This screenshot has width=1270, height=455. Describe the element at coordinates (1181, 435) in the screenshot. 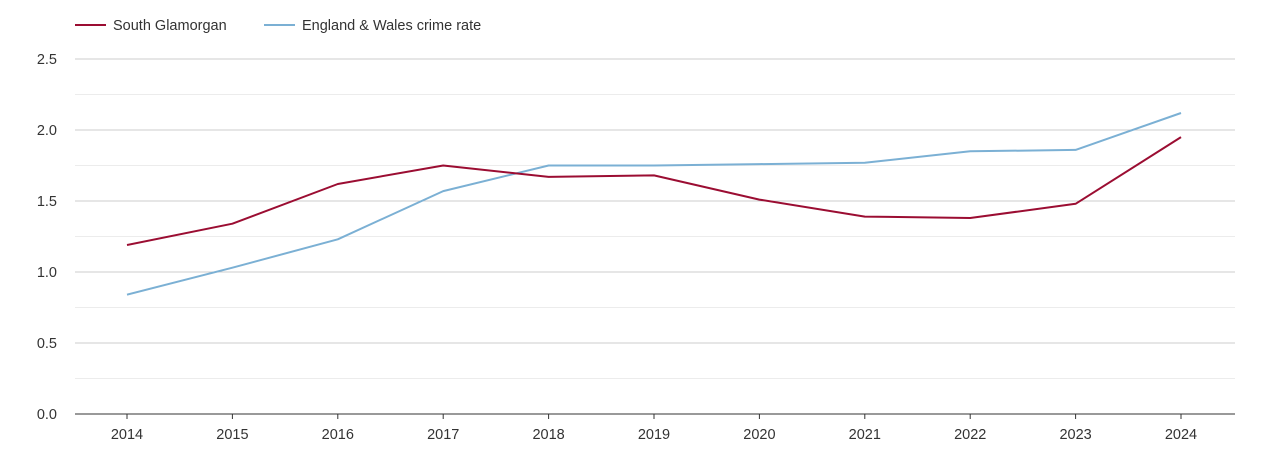

I see `x-tick-label: 2024` at that location.